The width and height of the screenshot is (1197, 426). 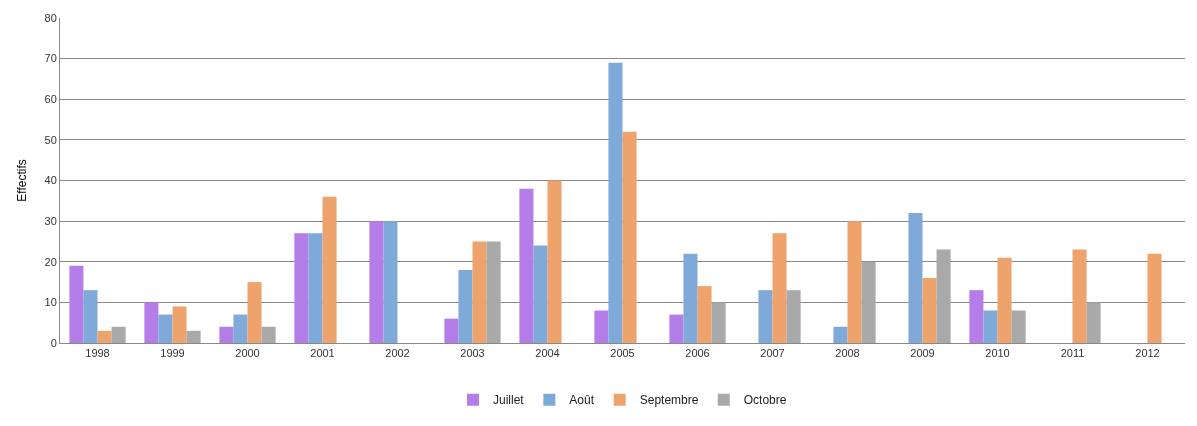 What do you see at coordinates (772, 353) in the screenshot?
I see `x-tick-label: 2007` at bounding box center [772, 353].